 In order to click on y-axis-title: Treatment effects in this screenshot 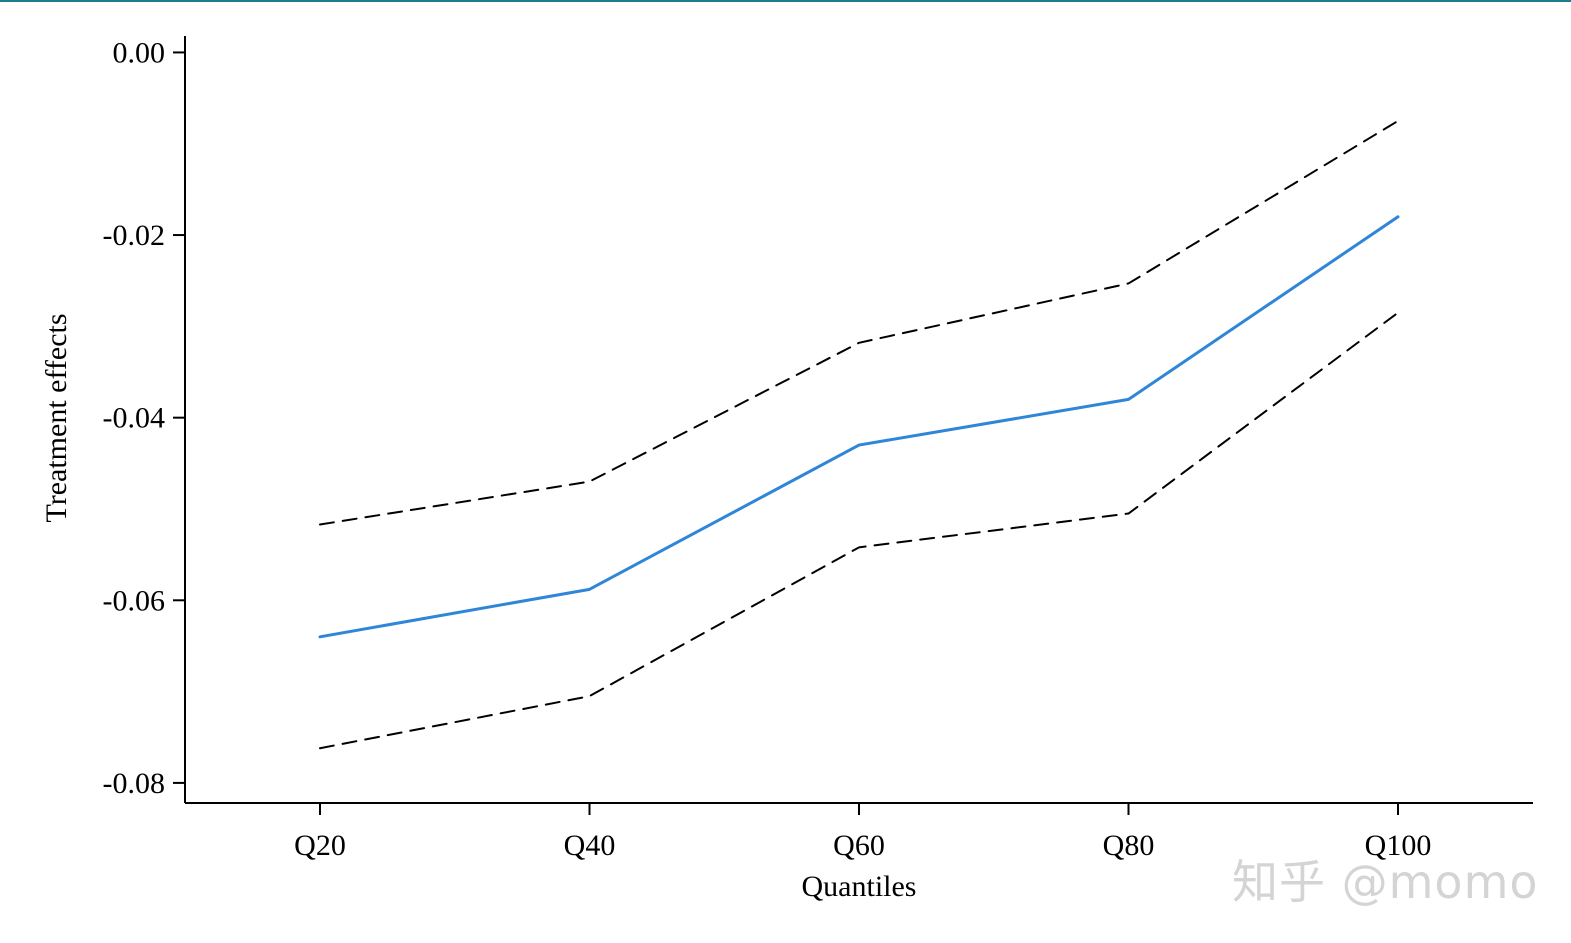, I will do `click(56, 417)`.